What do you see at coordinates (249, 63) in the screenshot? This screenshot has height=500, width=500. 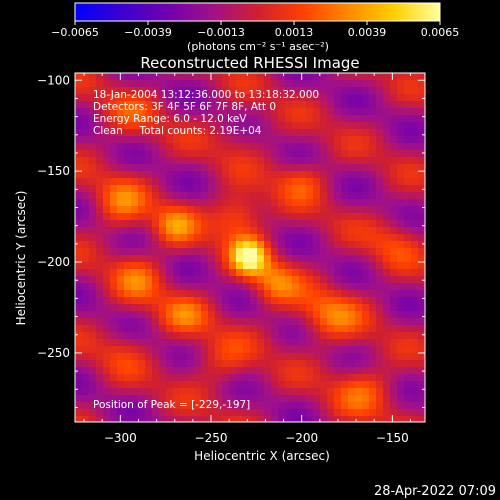 I see `chart-title: Reconstructed RHESSI Image` at bounding box center [249, 63].